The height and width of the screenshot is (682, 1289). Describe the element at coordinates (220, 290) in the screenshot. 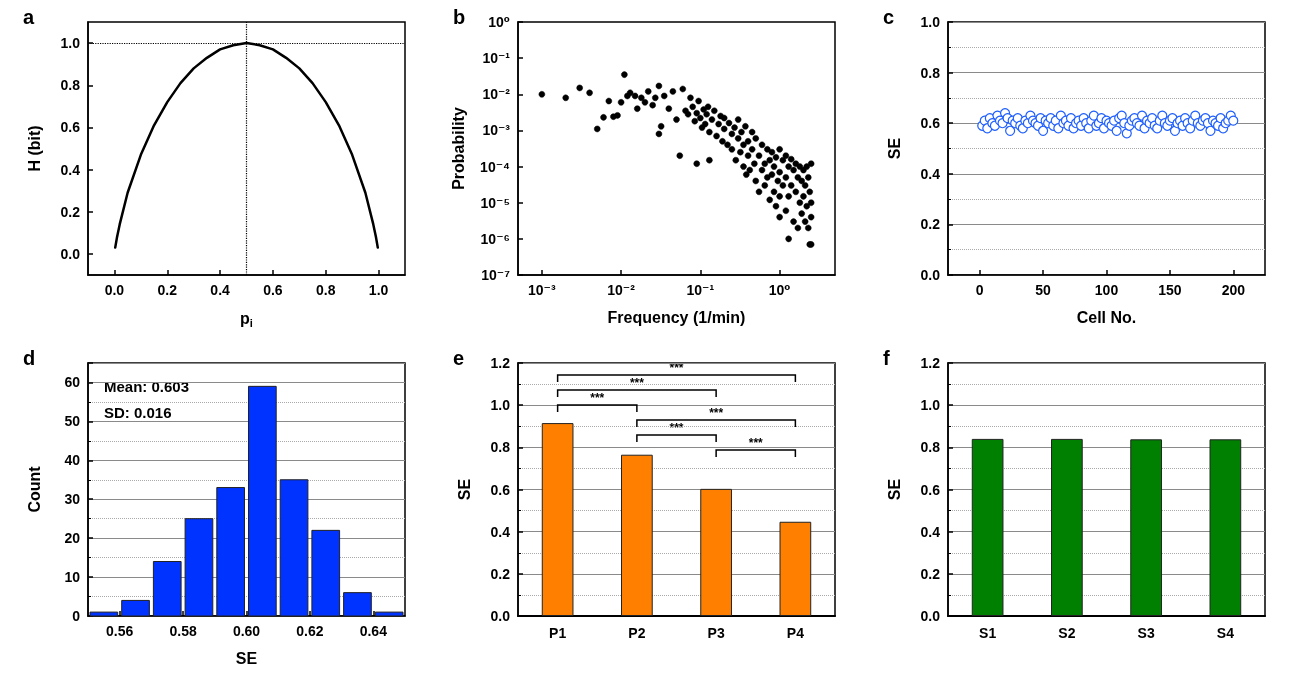

I see `x-tick-label: 0.4` at that location.